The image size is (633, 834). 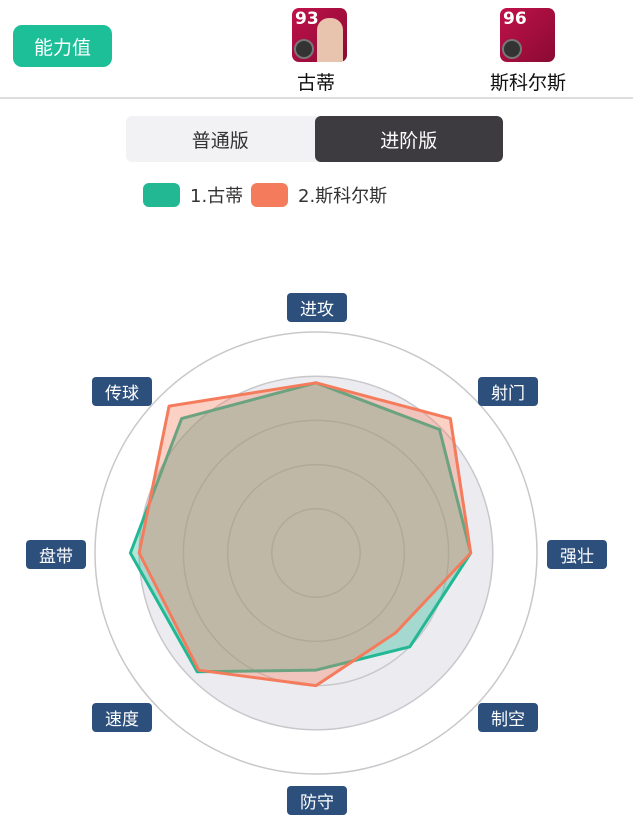 What do you see at coordinates (515, 19) in the screenshot?
I see `player-rating: 96` at bounding box center [515, 19].